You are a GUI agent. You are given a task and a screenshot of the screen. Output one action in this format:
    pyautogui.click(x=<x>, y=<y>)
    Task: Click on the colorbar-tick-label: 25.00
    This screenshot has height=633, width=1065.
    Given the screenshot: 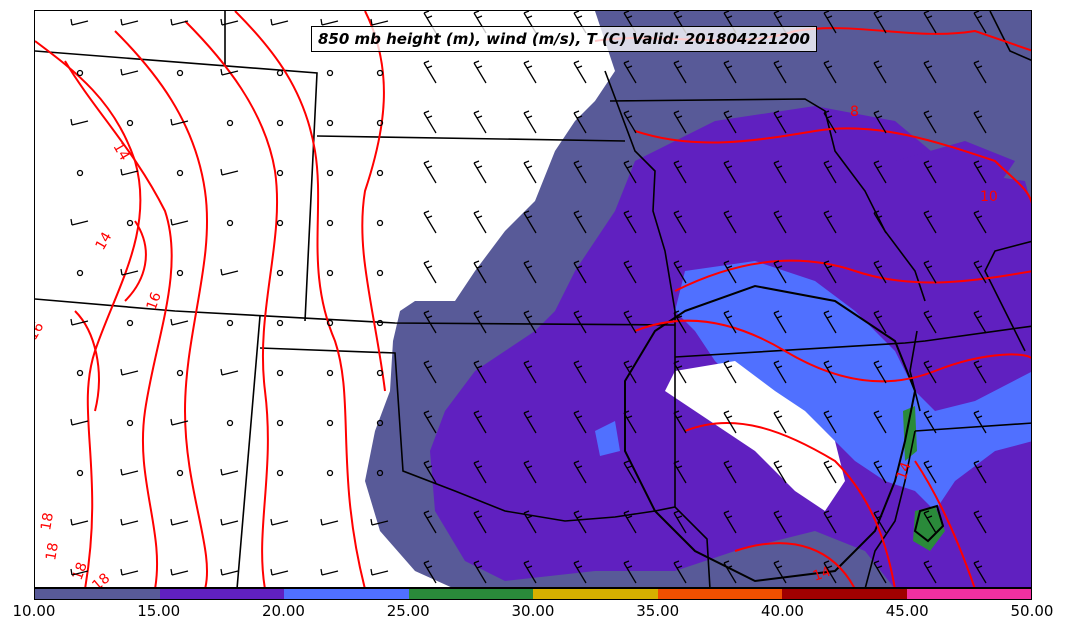 What is the action you would take?
    pyautogui.click(x=408, y=611)
    